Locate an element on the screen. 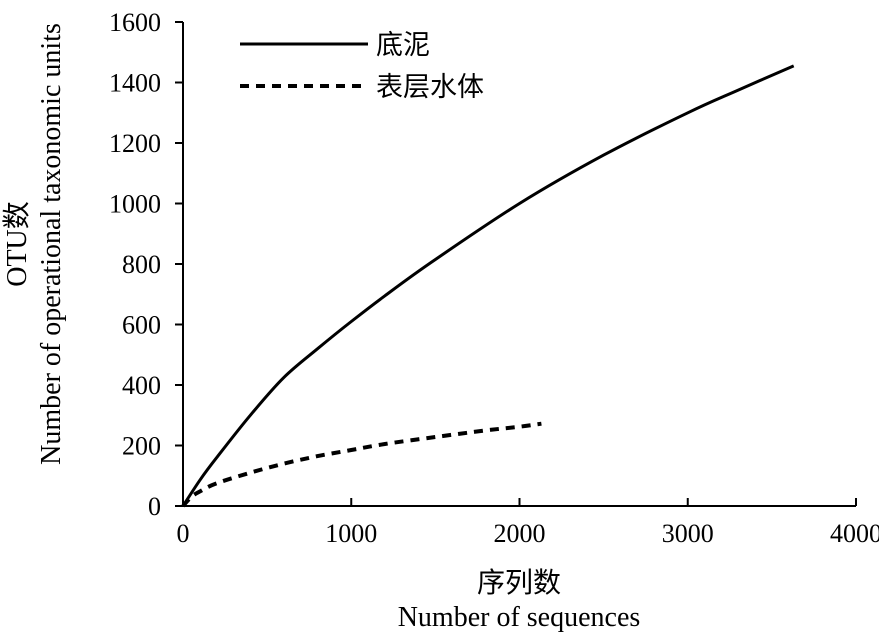  y-tick-label: 1600 is located at coordinates (135, 22).